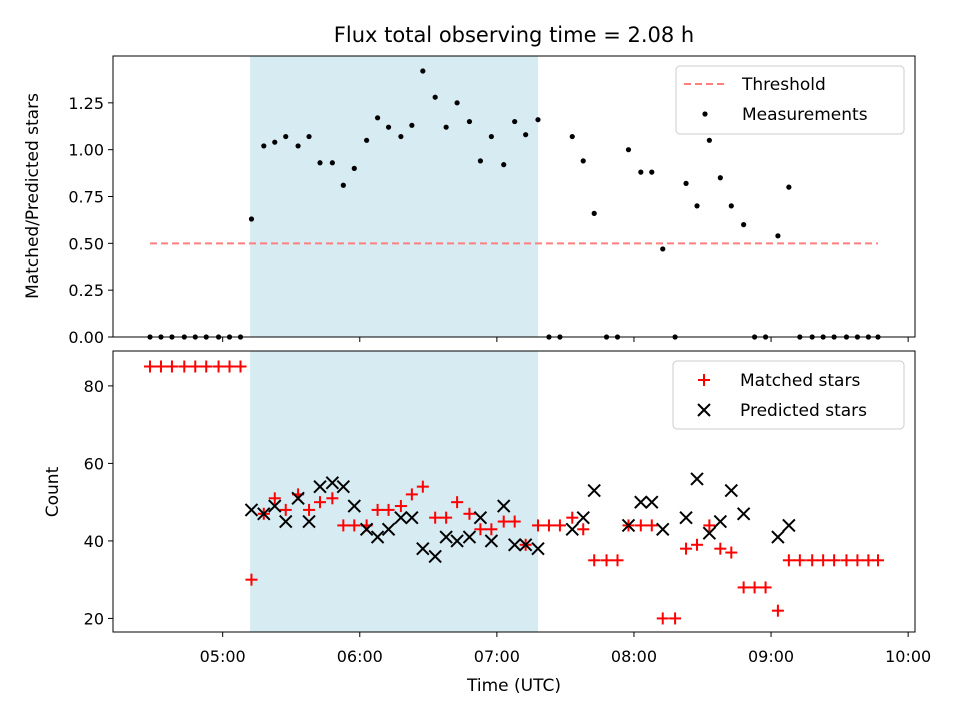 The width and height of the screenshot is (960, 720). Describe the element at coordinates (86, 197) in the screenshot. I see `y-tick-label: 0.75` at that location.